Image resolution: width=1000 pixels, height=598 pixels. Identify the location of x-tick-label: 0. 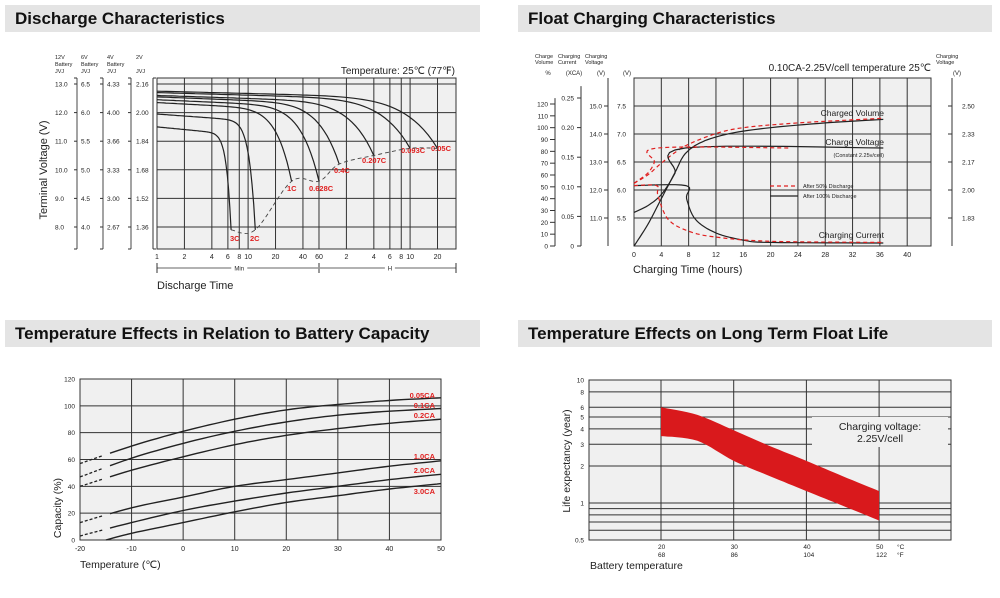
(183, 549).